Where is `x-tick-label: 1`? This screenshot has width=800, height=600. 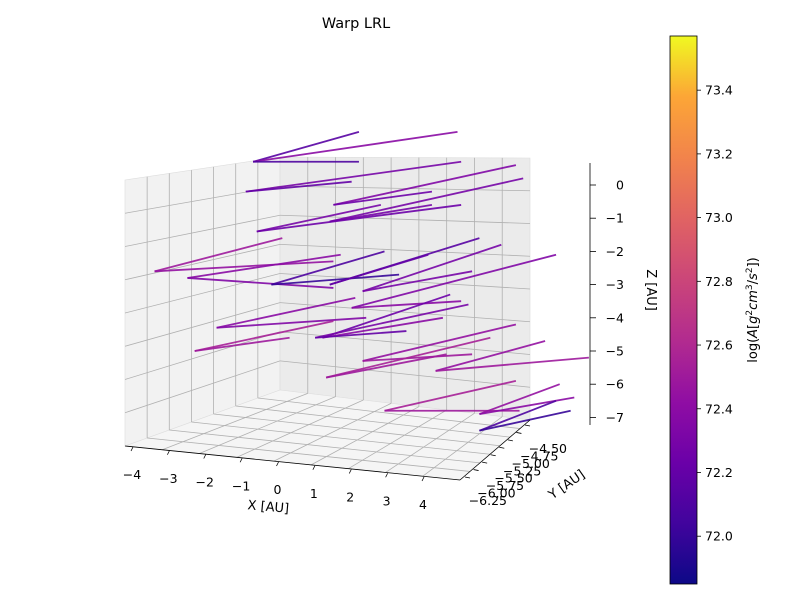 x-tick-label: 1 is located at coordinates (314, 493).